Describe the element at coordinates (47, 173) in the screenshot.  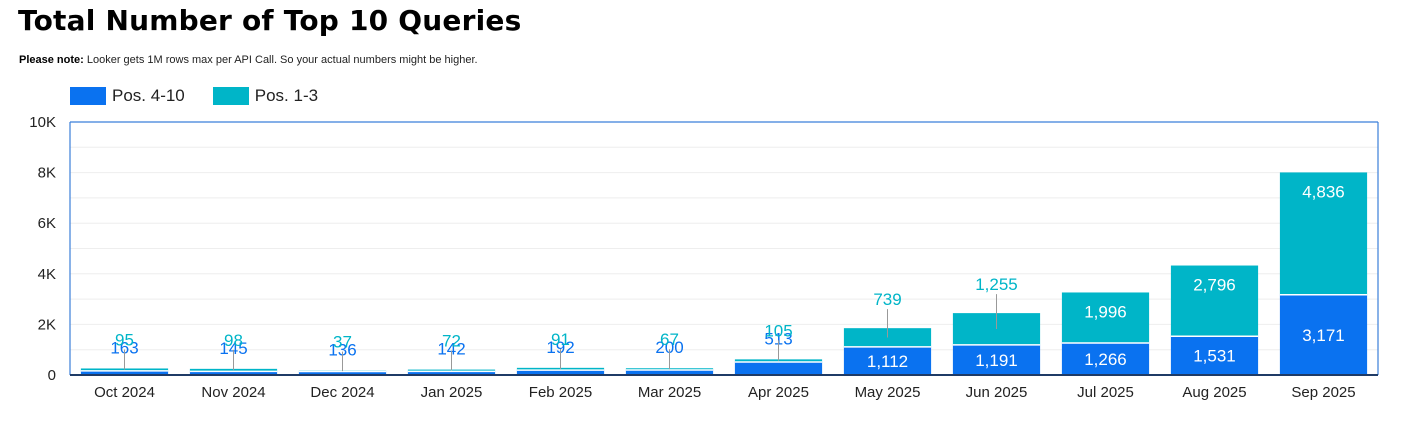
I see `y-tick-label: 8K` at that location.